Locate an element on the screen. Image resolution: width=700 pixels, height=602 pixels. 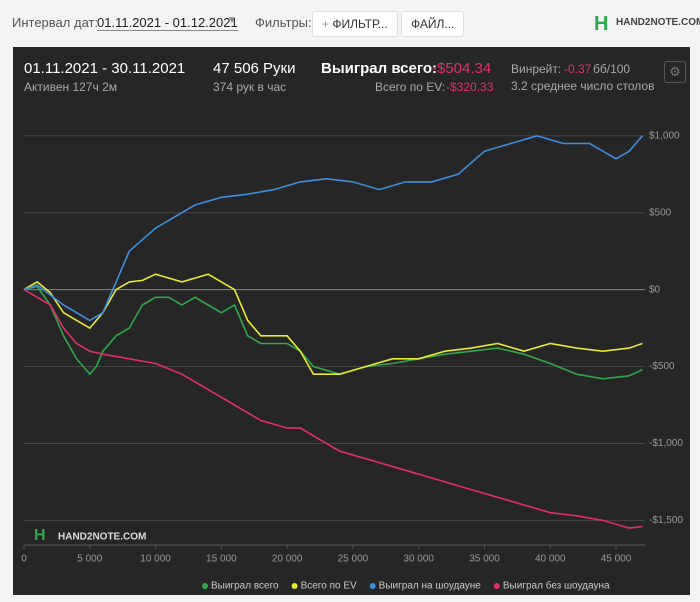
active-time: Активен 127ч 2м is located at coordinates (70, 87).